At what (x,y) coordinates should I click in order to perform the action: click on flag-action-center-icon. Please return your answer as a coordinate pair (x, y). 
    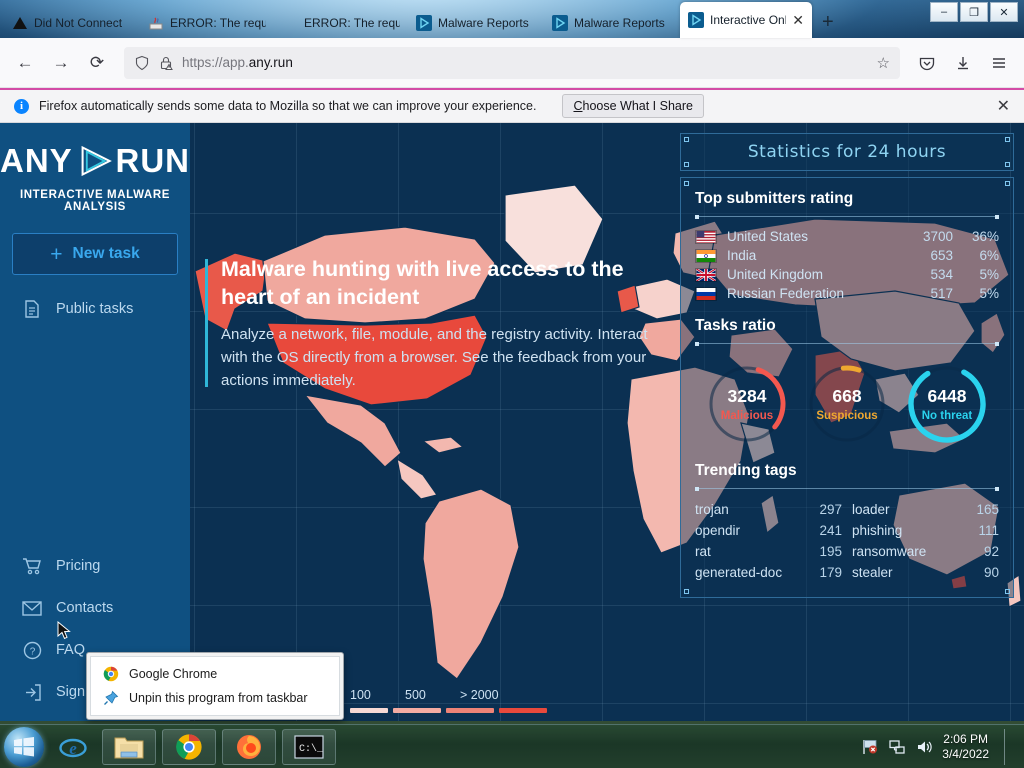
    Looking at the image, I should click on (870, 747).